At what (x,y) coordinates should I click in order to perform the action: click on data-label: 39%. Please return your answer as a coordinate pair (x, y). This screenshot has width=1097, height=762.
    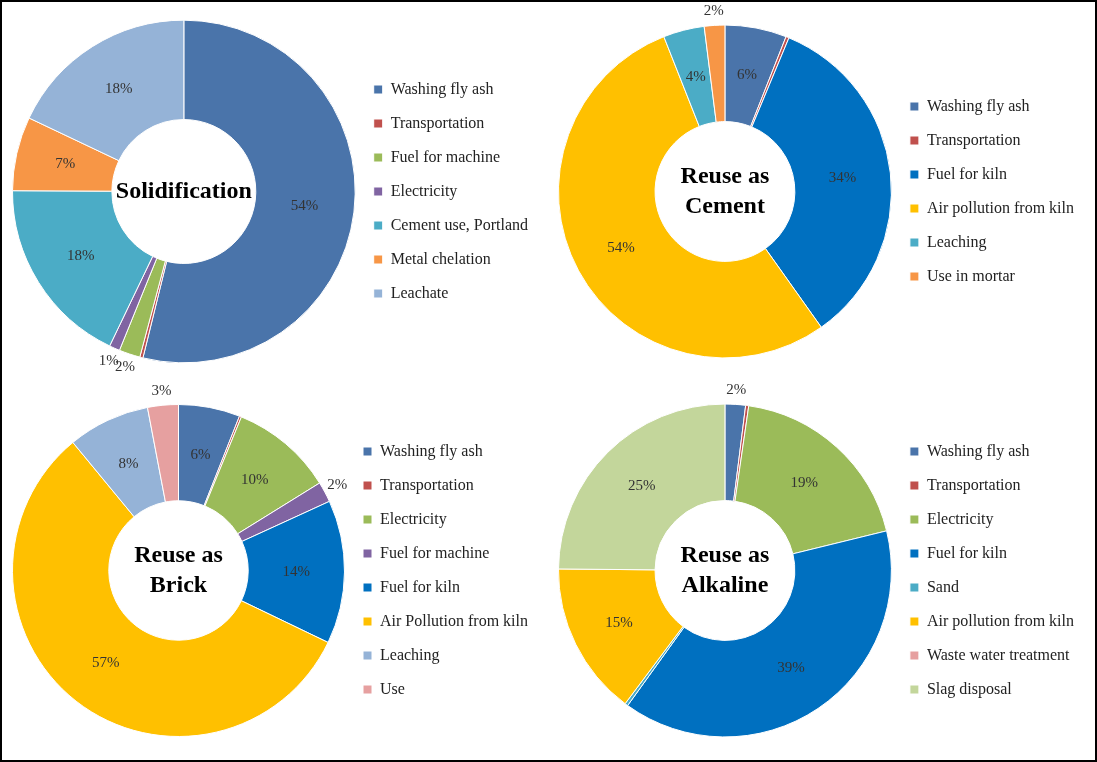
    Looking at the image, I should click on (791, 667).